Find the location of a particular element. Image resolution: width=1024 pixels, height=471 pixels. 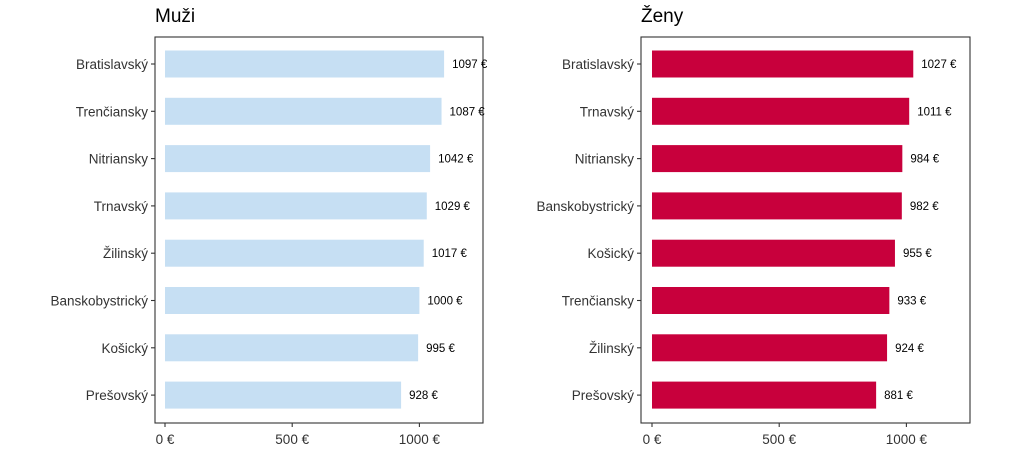

value-label: 955 € is located at coordinates (917, 254).